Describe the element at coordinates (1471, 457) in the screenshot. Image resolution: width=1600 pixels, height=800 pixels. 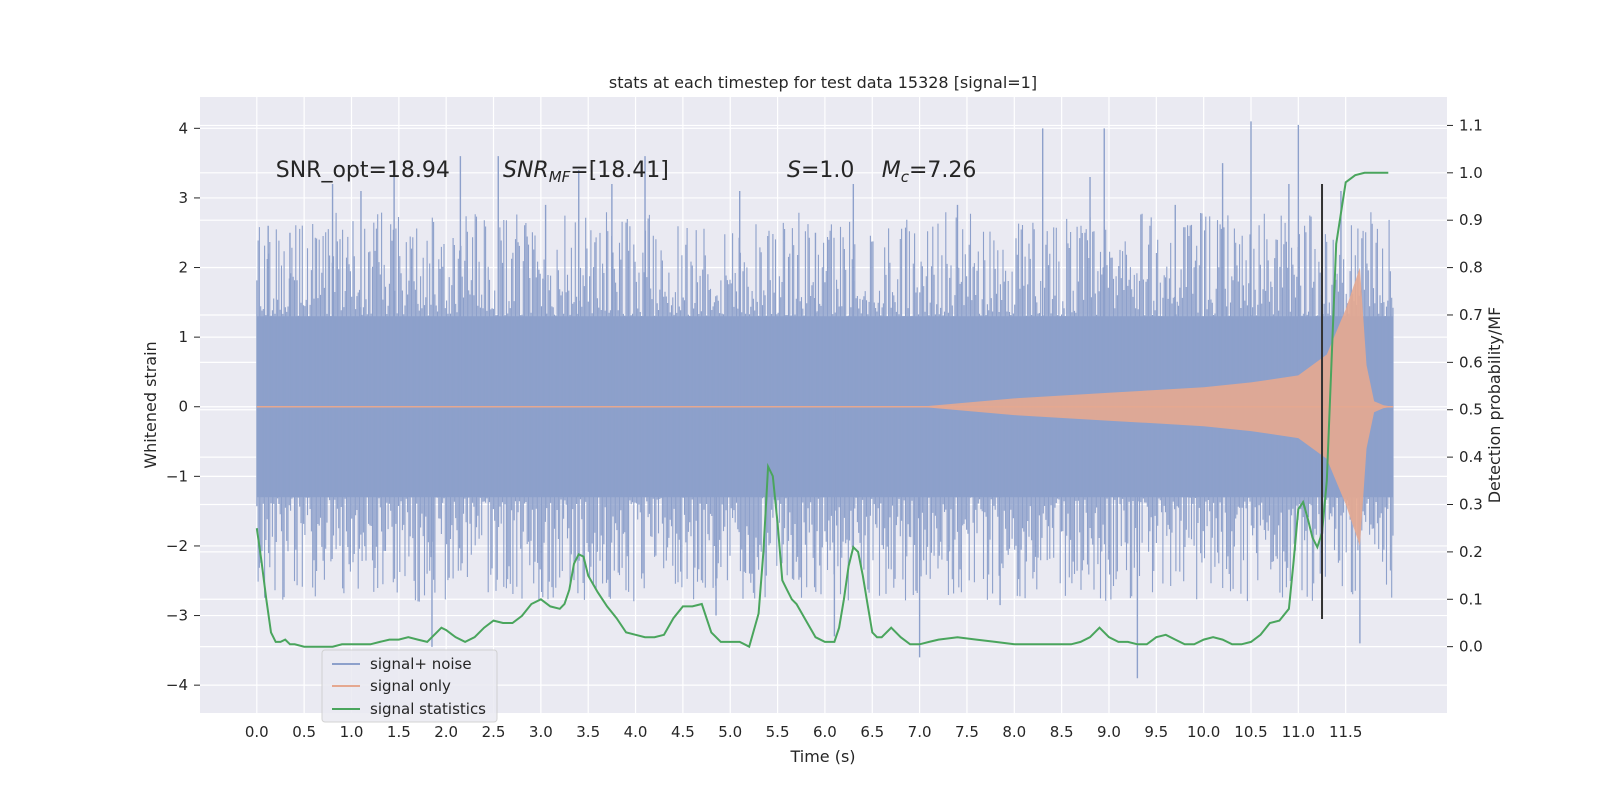
I see `y2-tick-label: 0.4` at that location.